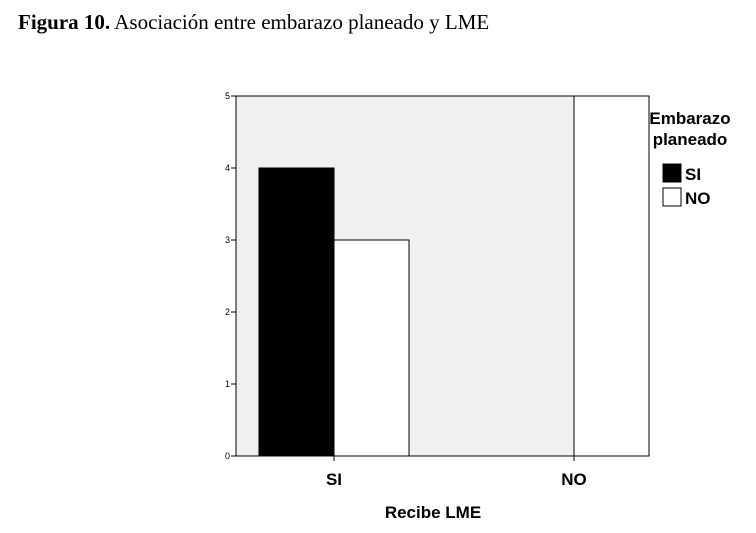 This screenshot has height=533, width=756. Describe the element at coordinates (693, 174) in the screenshot. I see `legend-label-si: SI` at that location.